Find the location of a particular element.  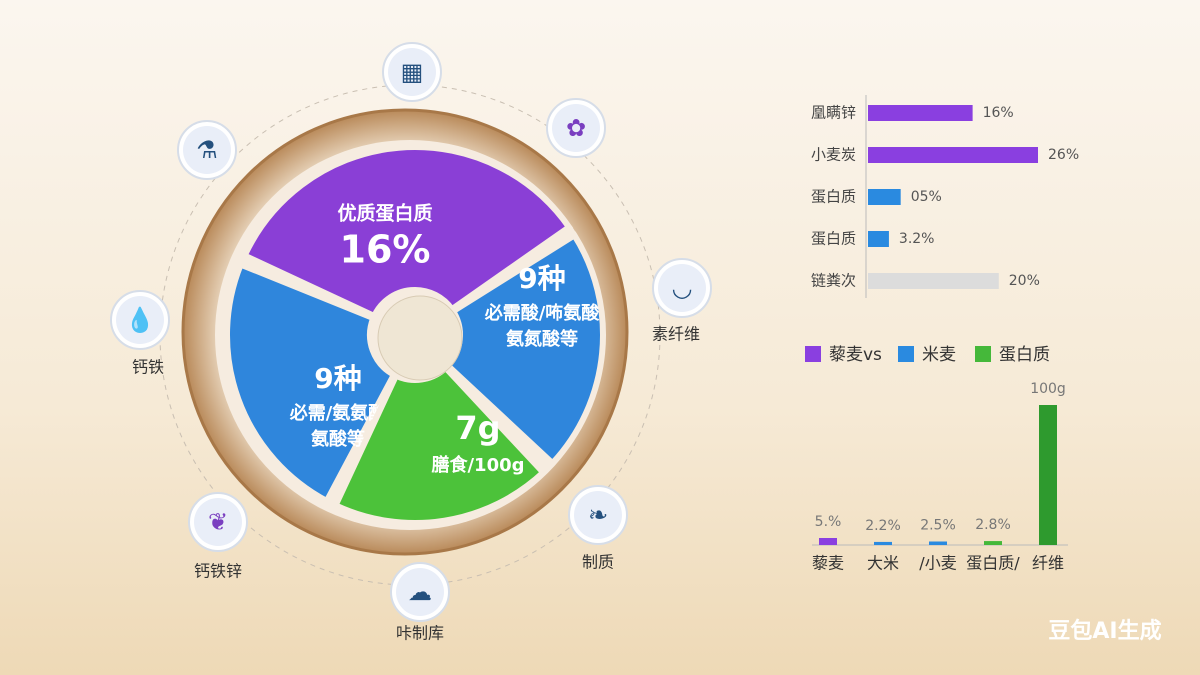

watermark: 豆包AI生成 is located at coordinates (1104, 631).